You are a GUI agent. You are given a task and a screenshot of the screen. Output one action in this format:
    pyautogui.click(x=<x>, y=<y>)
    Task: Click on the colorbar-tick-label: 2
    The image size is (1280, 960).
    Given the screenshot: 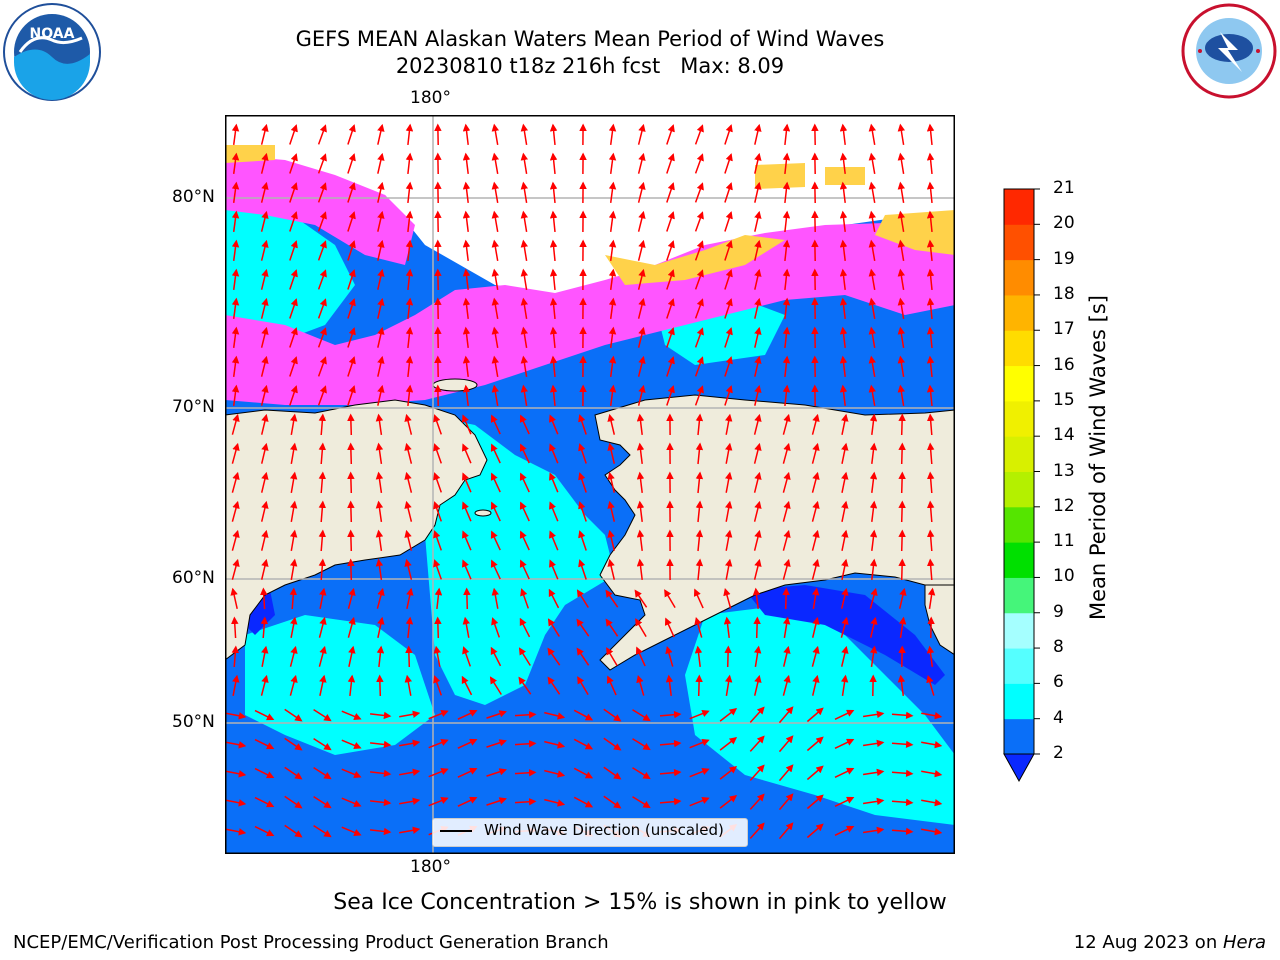 What is the action you would take?
    pyautogui.click(x=1058, y=753)
    